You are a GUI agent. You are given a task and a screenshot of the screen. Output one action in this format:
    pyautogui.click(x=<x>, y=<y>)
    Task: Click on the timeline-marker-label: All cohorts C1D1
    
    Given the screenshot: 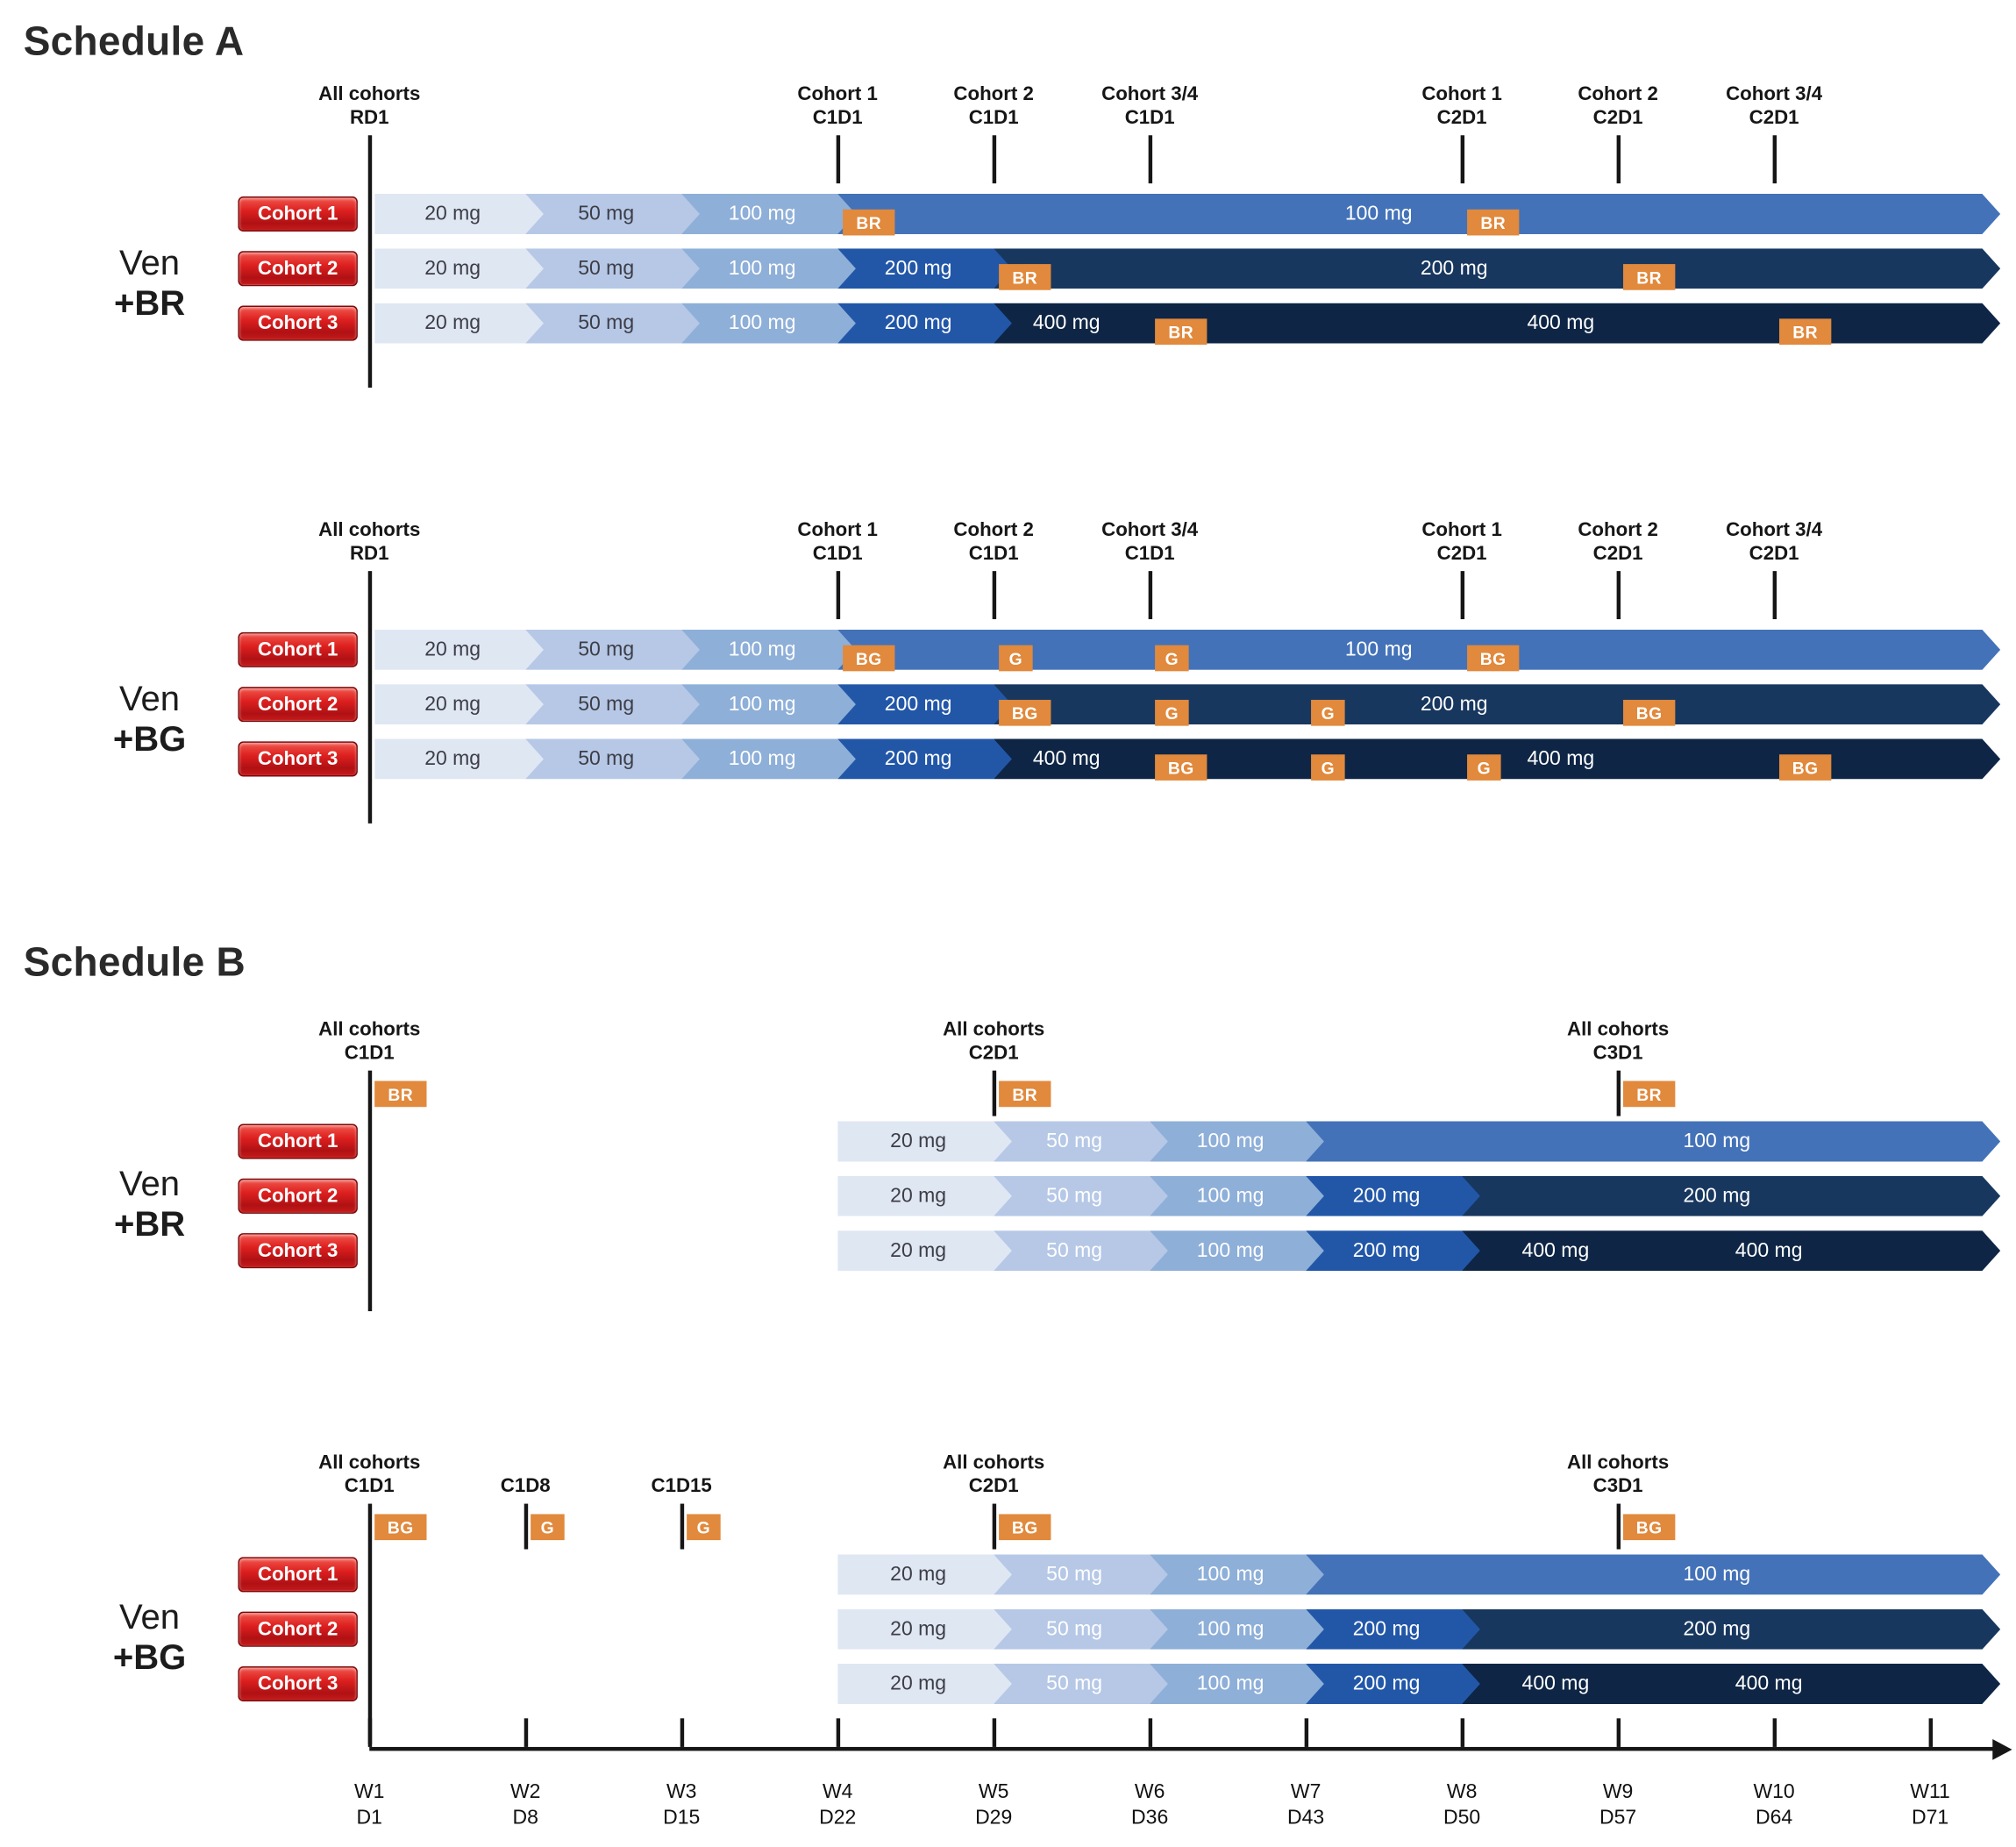 What is the action you would take?
    pyautogui.click(x=369, y=1041)
    